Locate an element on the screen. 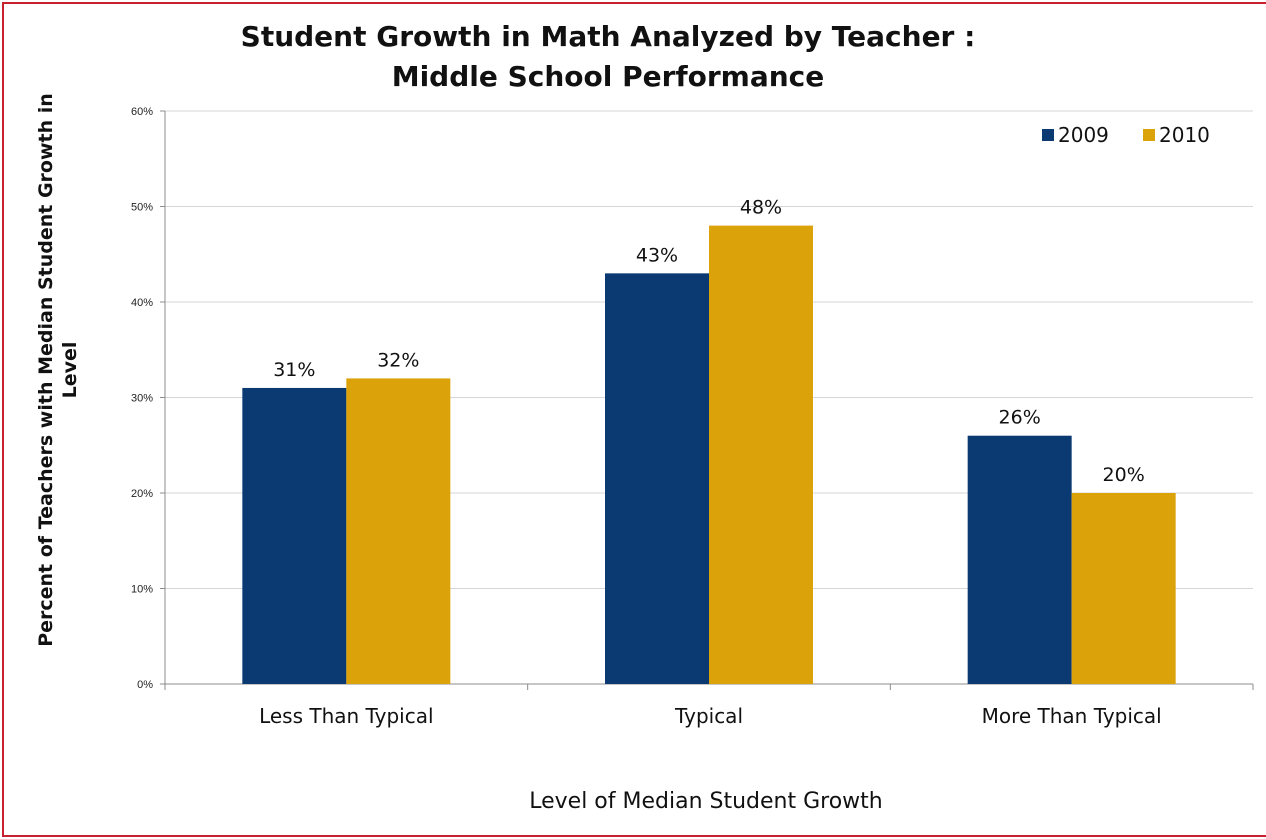 This screenshot has width=1266, height=839. legend: 2009 2010 is located at coordinates (1126, 135).